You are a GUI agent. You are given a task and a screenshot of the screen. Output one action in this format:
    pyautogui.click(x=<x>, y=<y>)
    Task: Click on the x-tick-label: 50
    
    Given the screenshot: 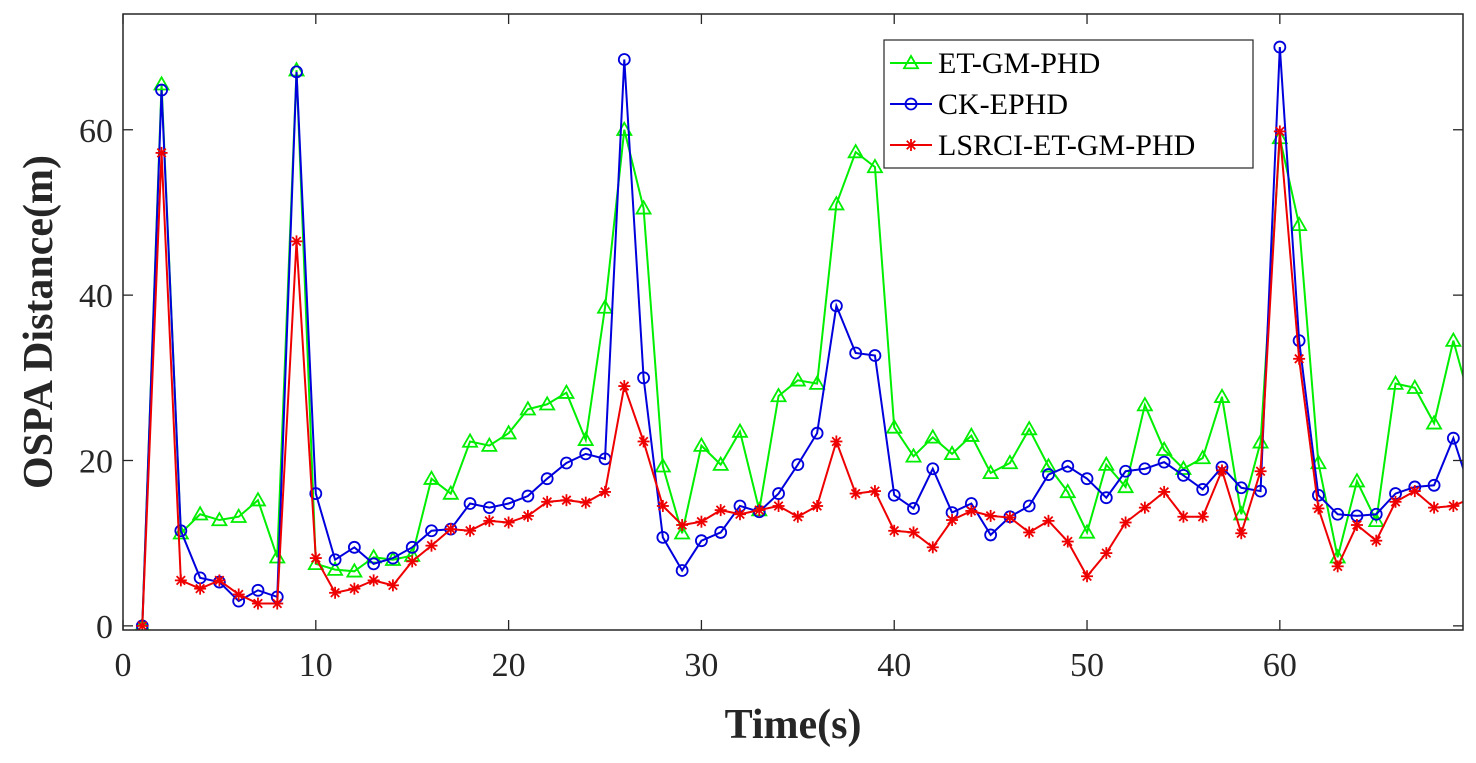 What is the action you would take?
    pyautogui.click(x=1087, y=665)
    